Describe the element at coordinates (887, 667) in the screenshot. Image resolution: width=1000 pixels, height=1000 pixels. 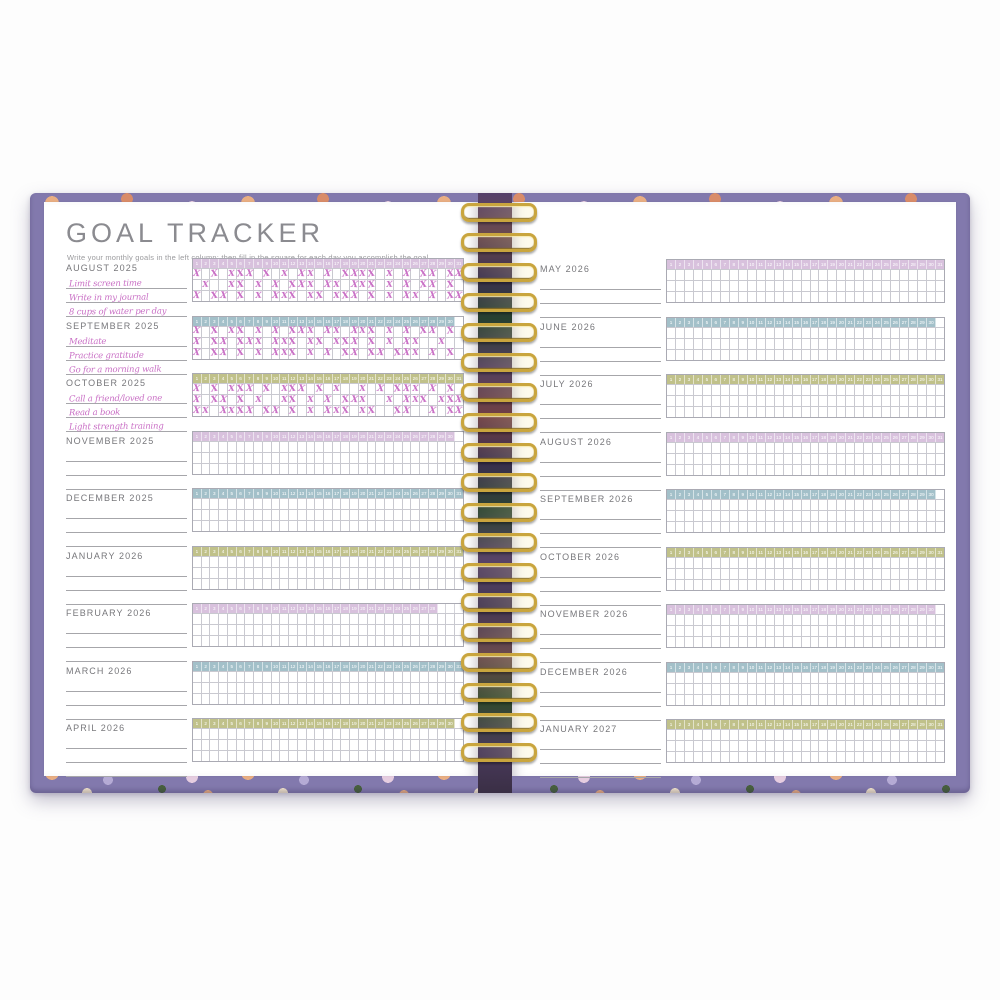
I see `day-header-cell: 25` at that location.